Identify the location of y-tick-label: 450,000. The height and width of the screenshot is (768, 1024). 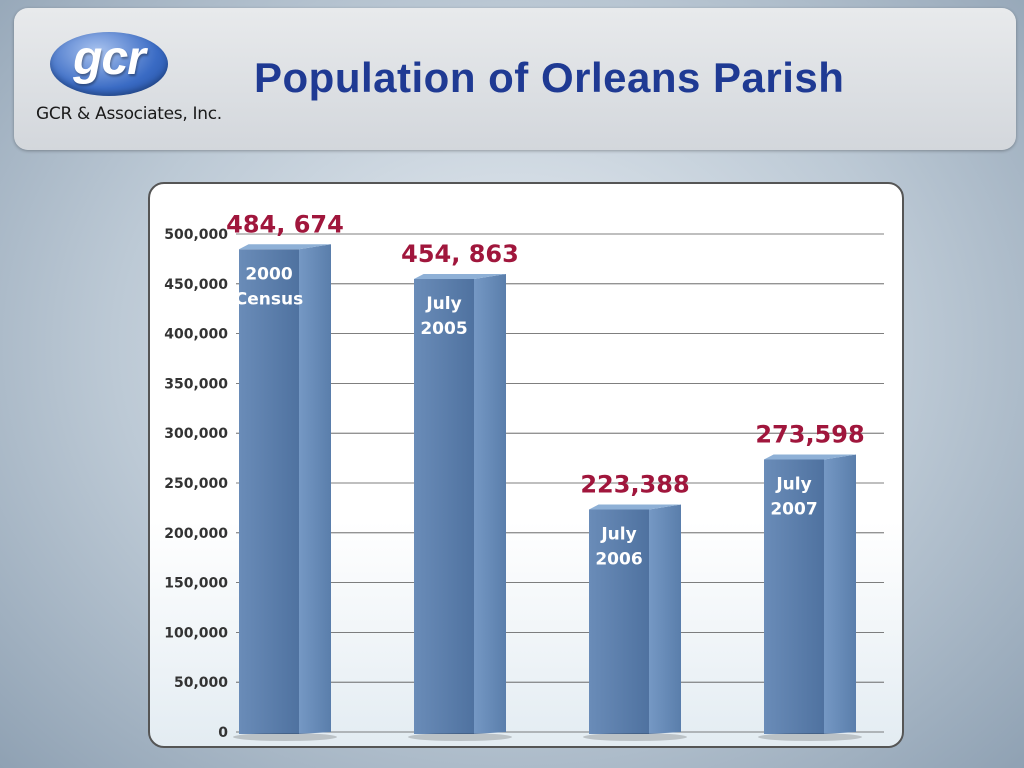
(196, 285).